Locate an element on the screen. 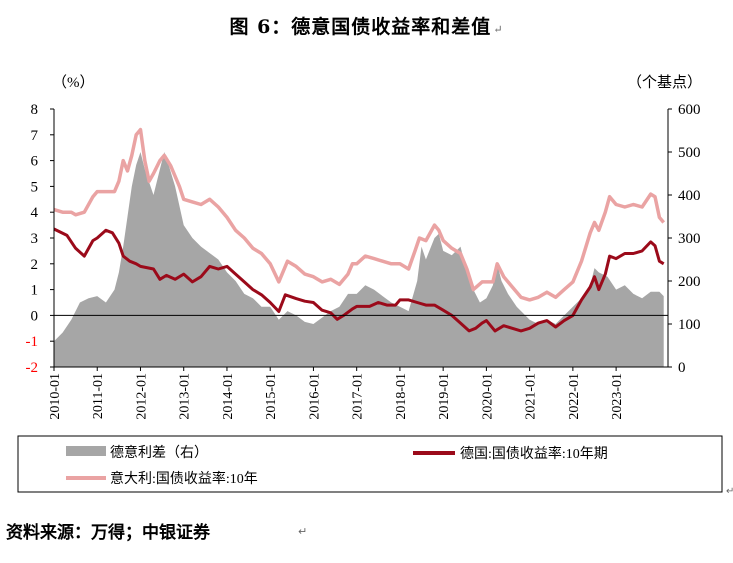 This screenshot has width=733, height=563. x-tick-label: 2013-01 is located at coordinates (185, 396).